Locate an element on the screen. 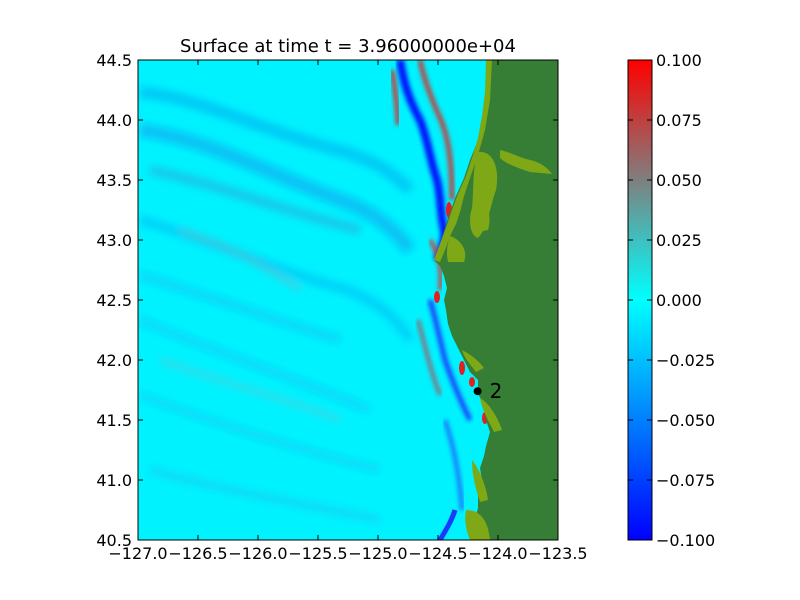  colorbar-tick-label: 0.050 is located at coordinates (679, 180).